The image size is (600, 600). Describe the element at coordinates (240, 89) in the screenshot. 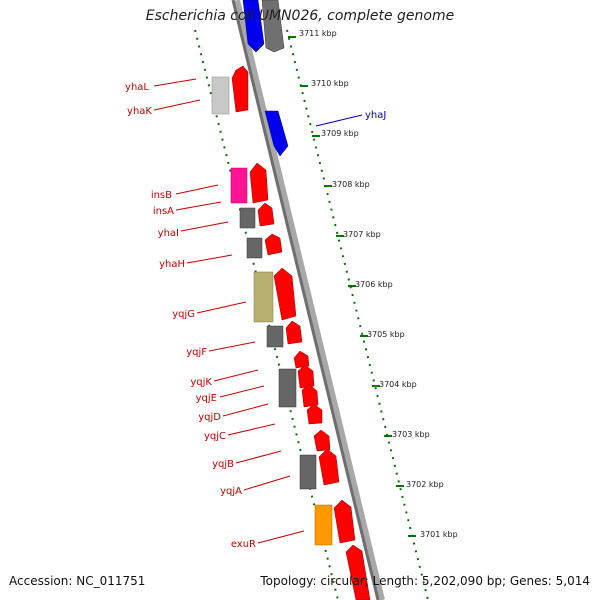

I see `gene-yhaL` at that location.